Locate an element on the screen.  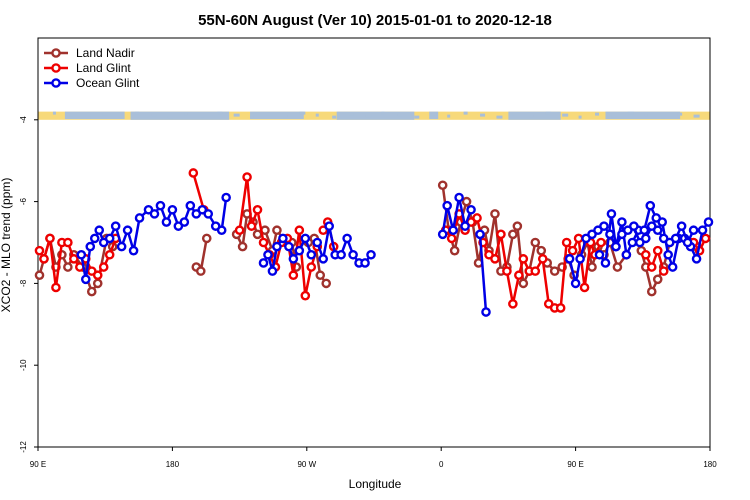
legend-label: Land Glint is located at coordinates (103, 68).